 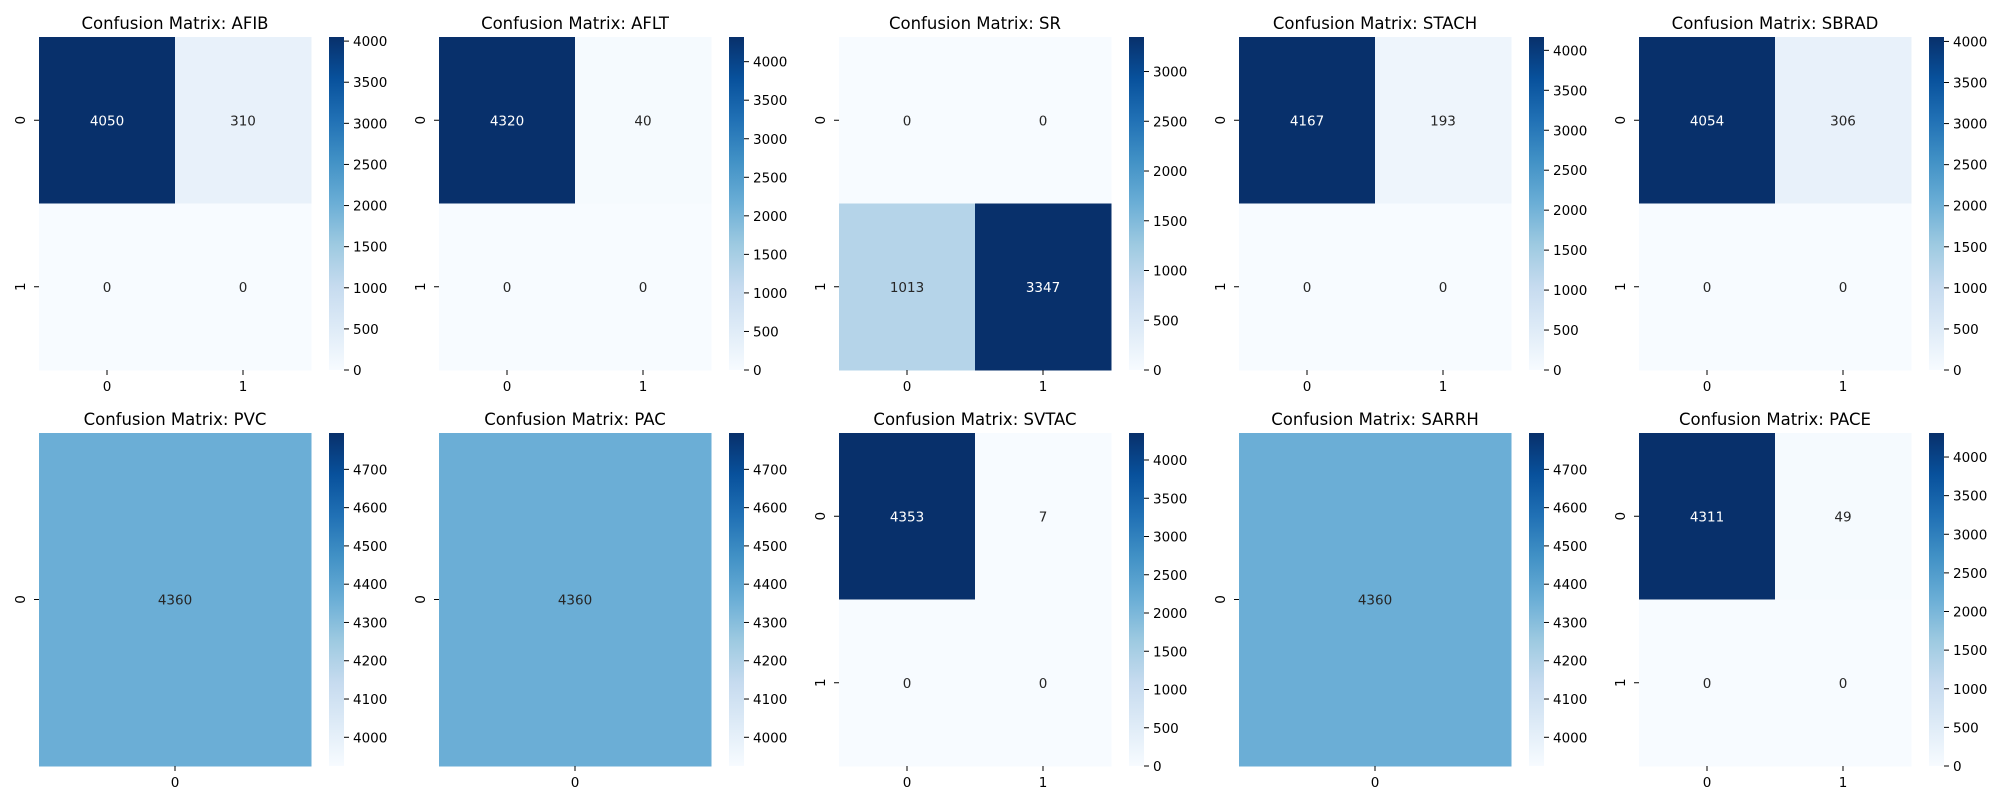 What do you see at coordinates (575, 23) in the screenshot?
I see `subplot-title: Confusion Matrix: AFLT` at bounding box center [575, 23].